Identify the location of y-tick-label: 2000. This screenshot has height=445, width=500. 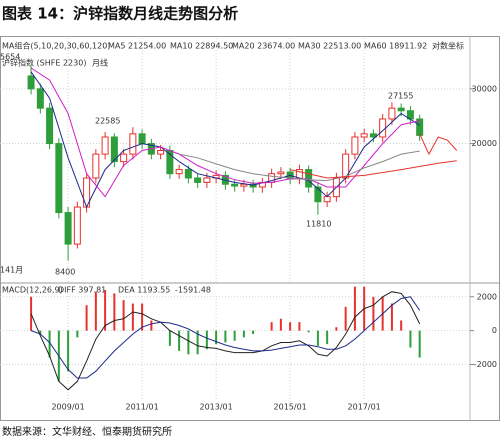
(487, 296).